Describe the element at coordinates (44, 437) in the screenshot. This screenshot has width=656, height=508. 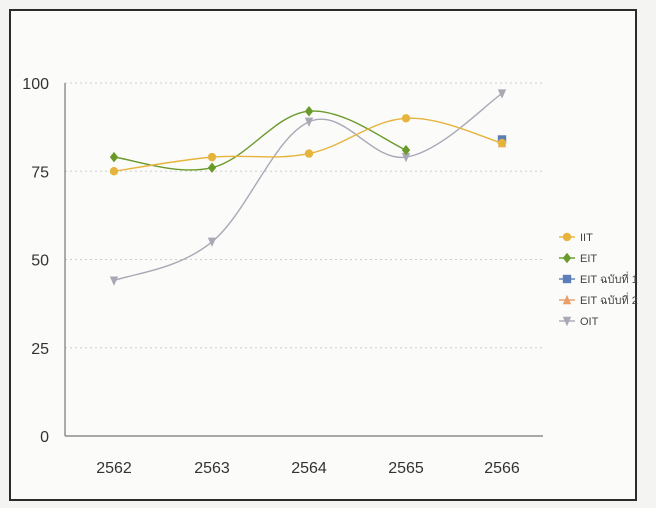
I see `y-tick-label: 0` at that location.